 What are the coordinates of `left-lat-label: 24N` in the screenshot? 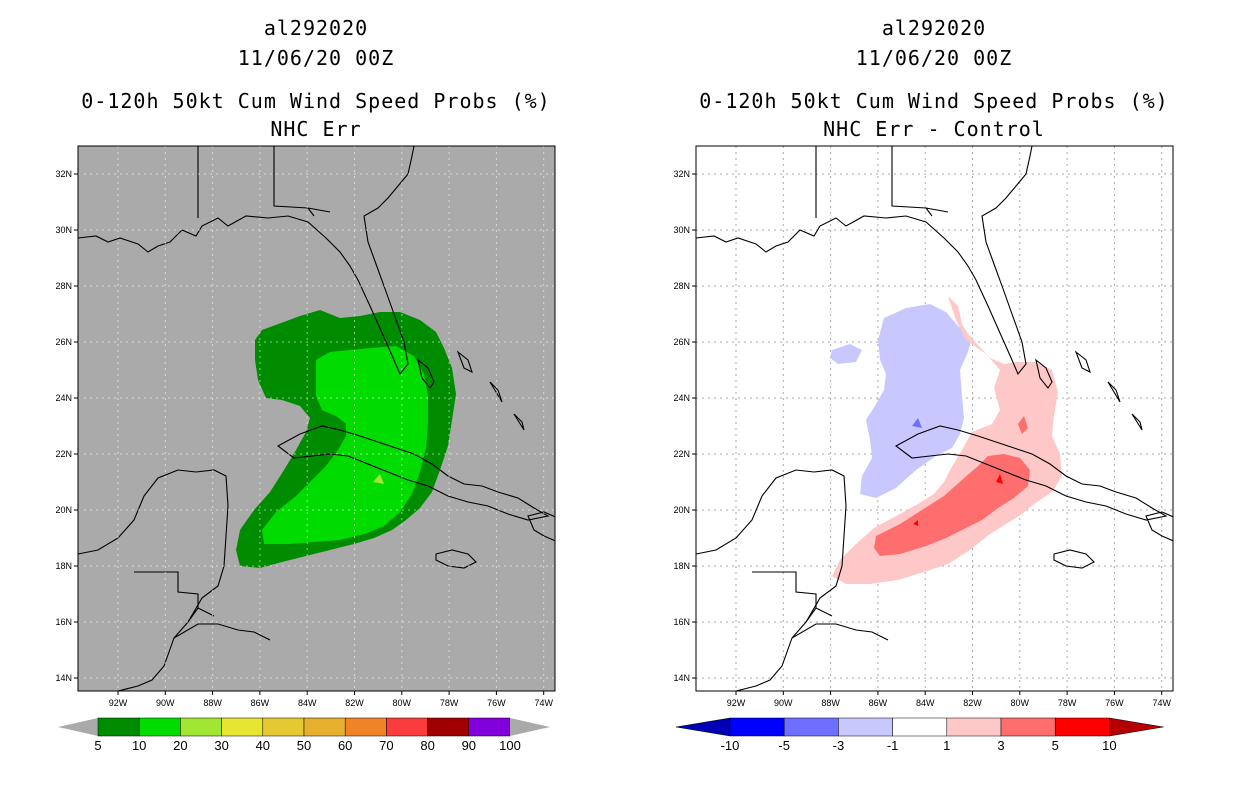 It's located at (63, 398).